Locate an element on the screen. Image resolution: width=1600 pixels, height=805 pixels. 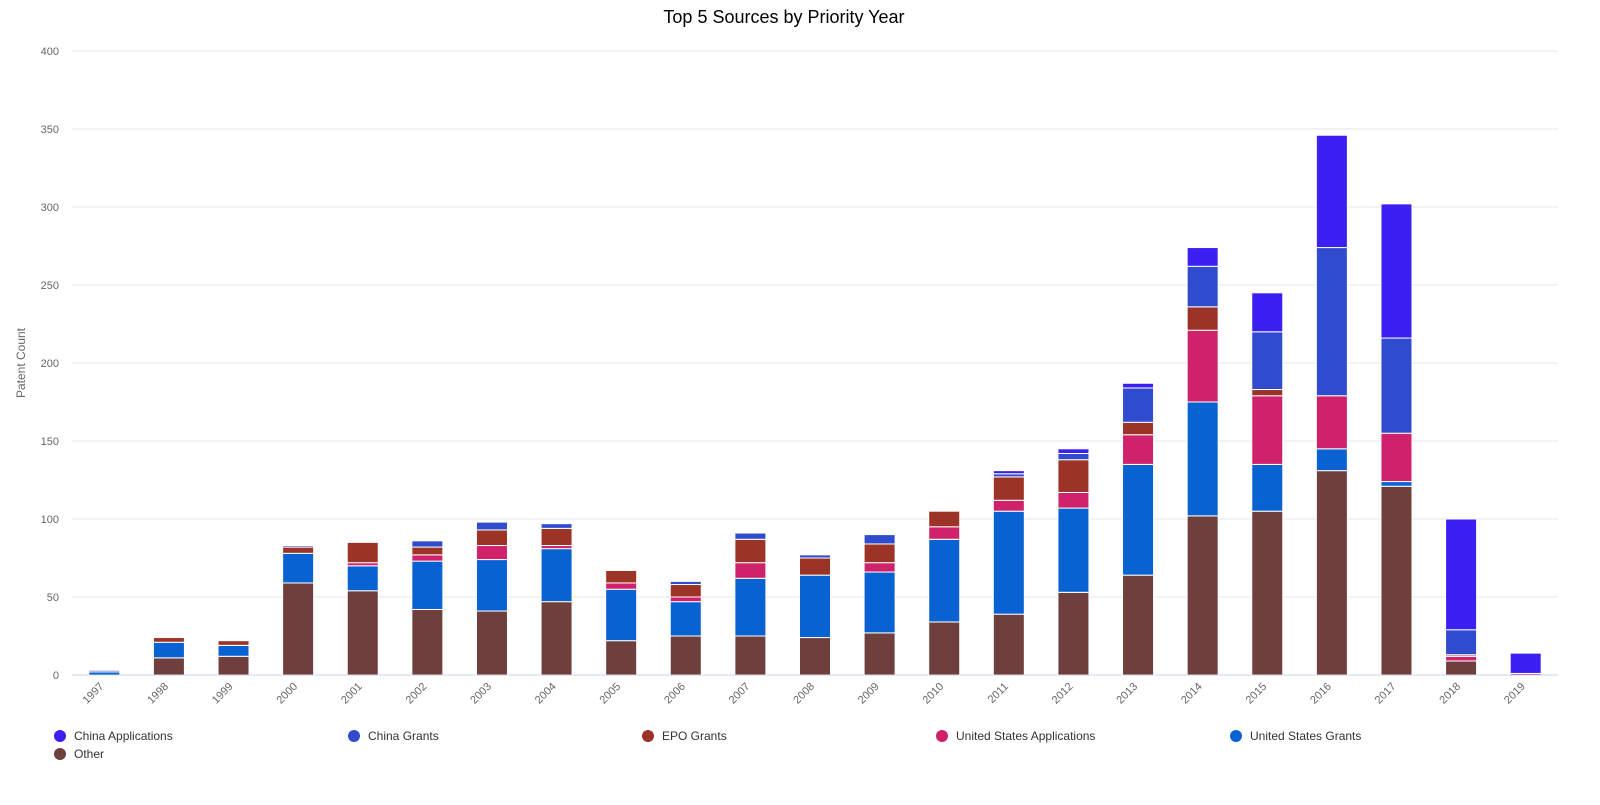
legend-item: United States Applications is located at coordinates (1015, 736).